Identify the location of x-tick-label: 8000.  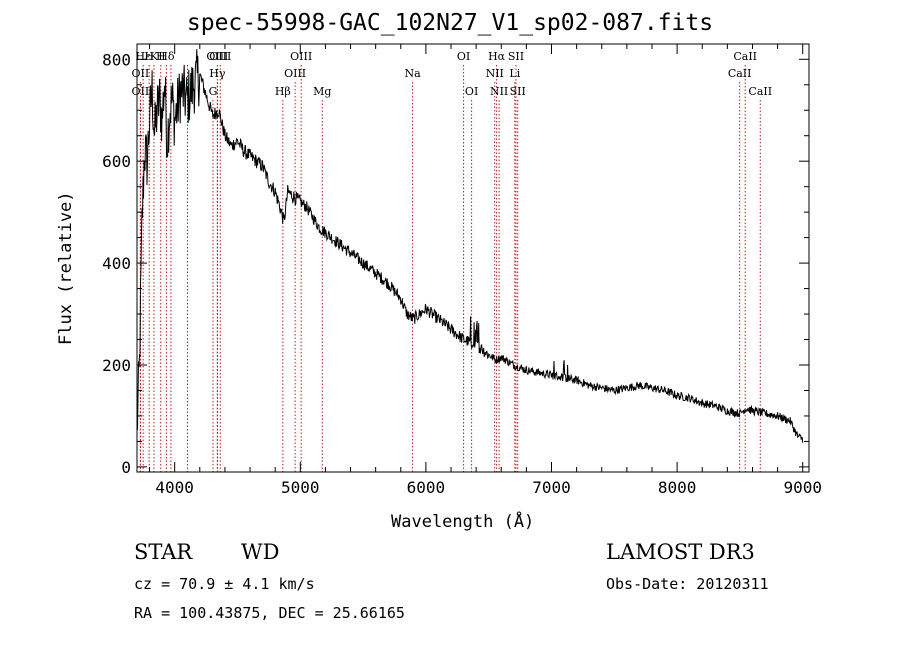
(677, 487).